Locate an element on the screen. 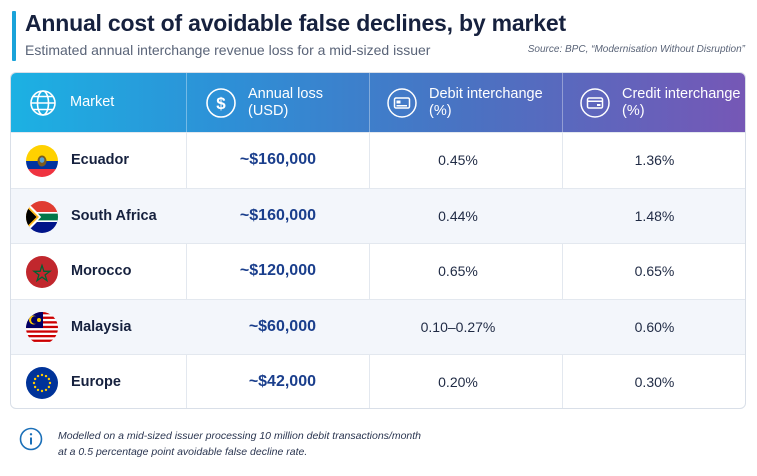  credit-interchange-value: 0.30% is located at coordinates (654, 382).